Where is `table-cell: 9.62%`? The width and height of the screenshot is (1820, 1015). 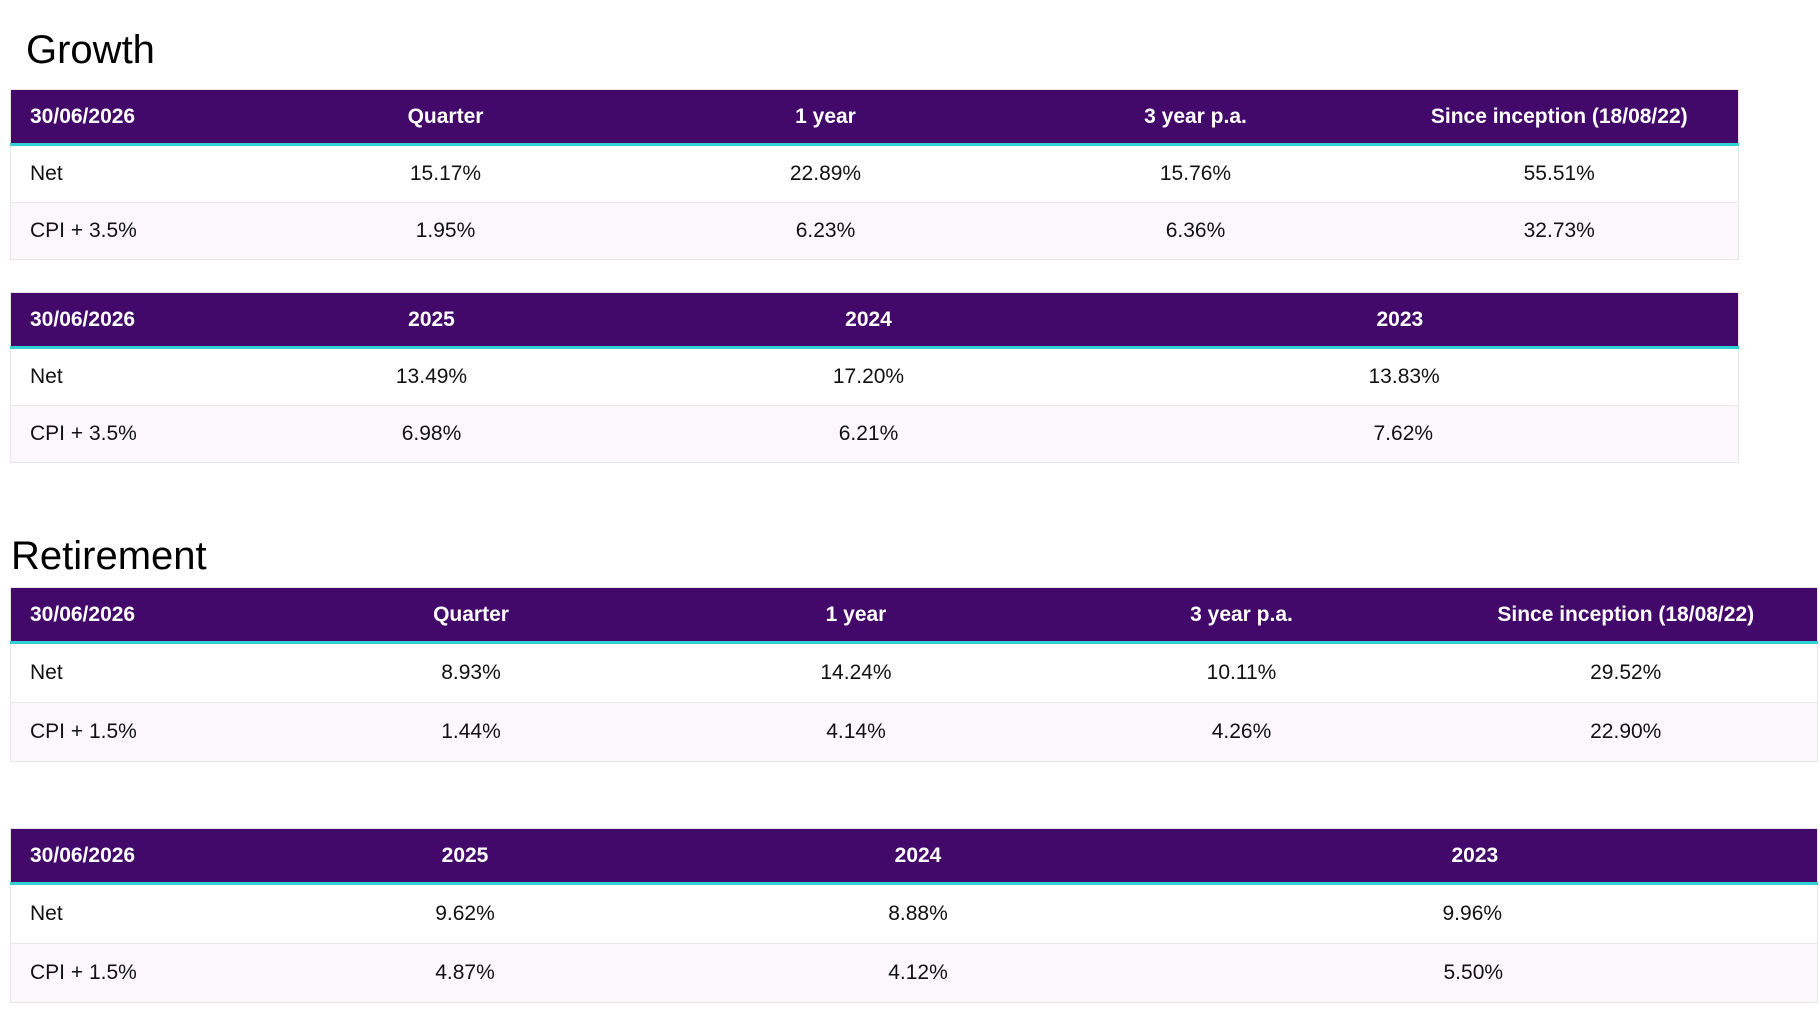 table-cell: 9.62% is located at coordinates (465, 913).